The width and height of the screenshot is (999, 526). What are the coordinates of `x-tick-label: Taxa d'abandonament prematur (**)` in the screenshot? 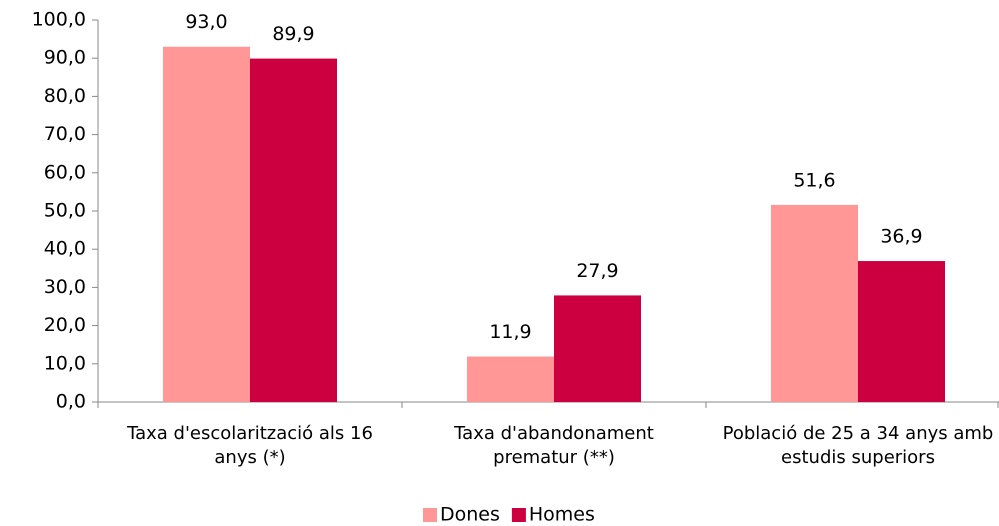 It's located at (554, 445).